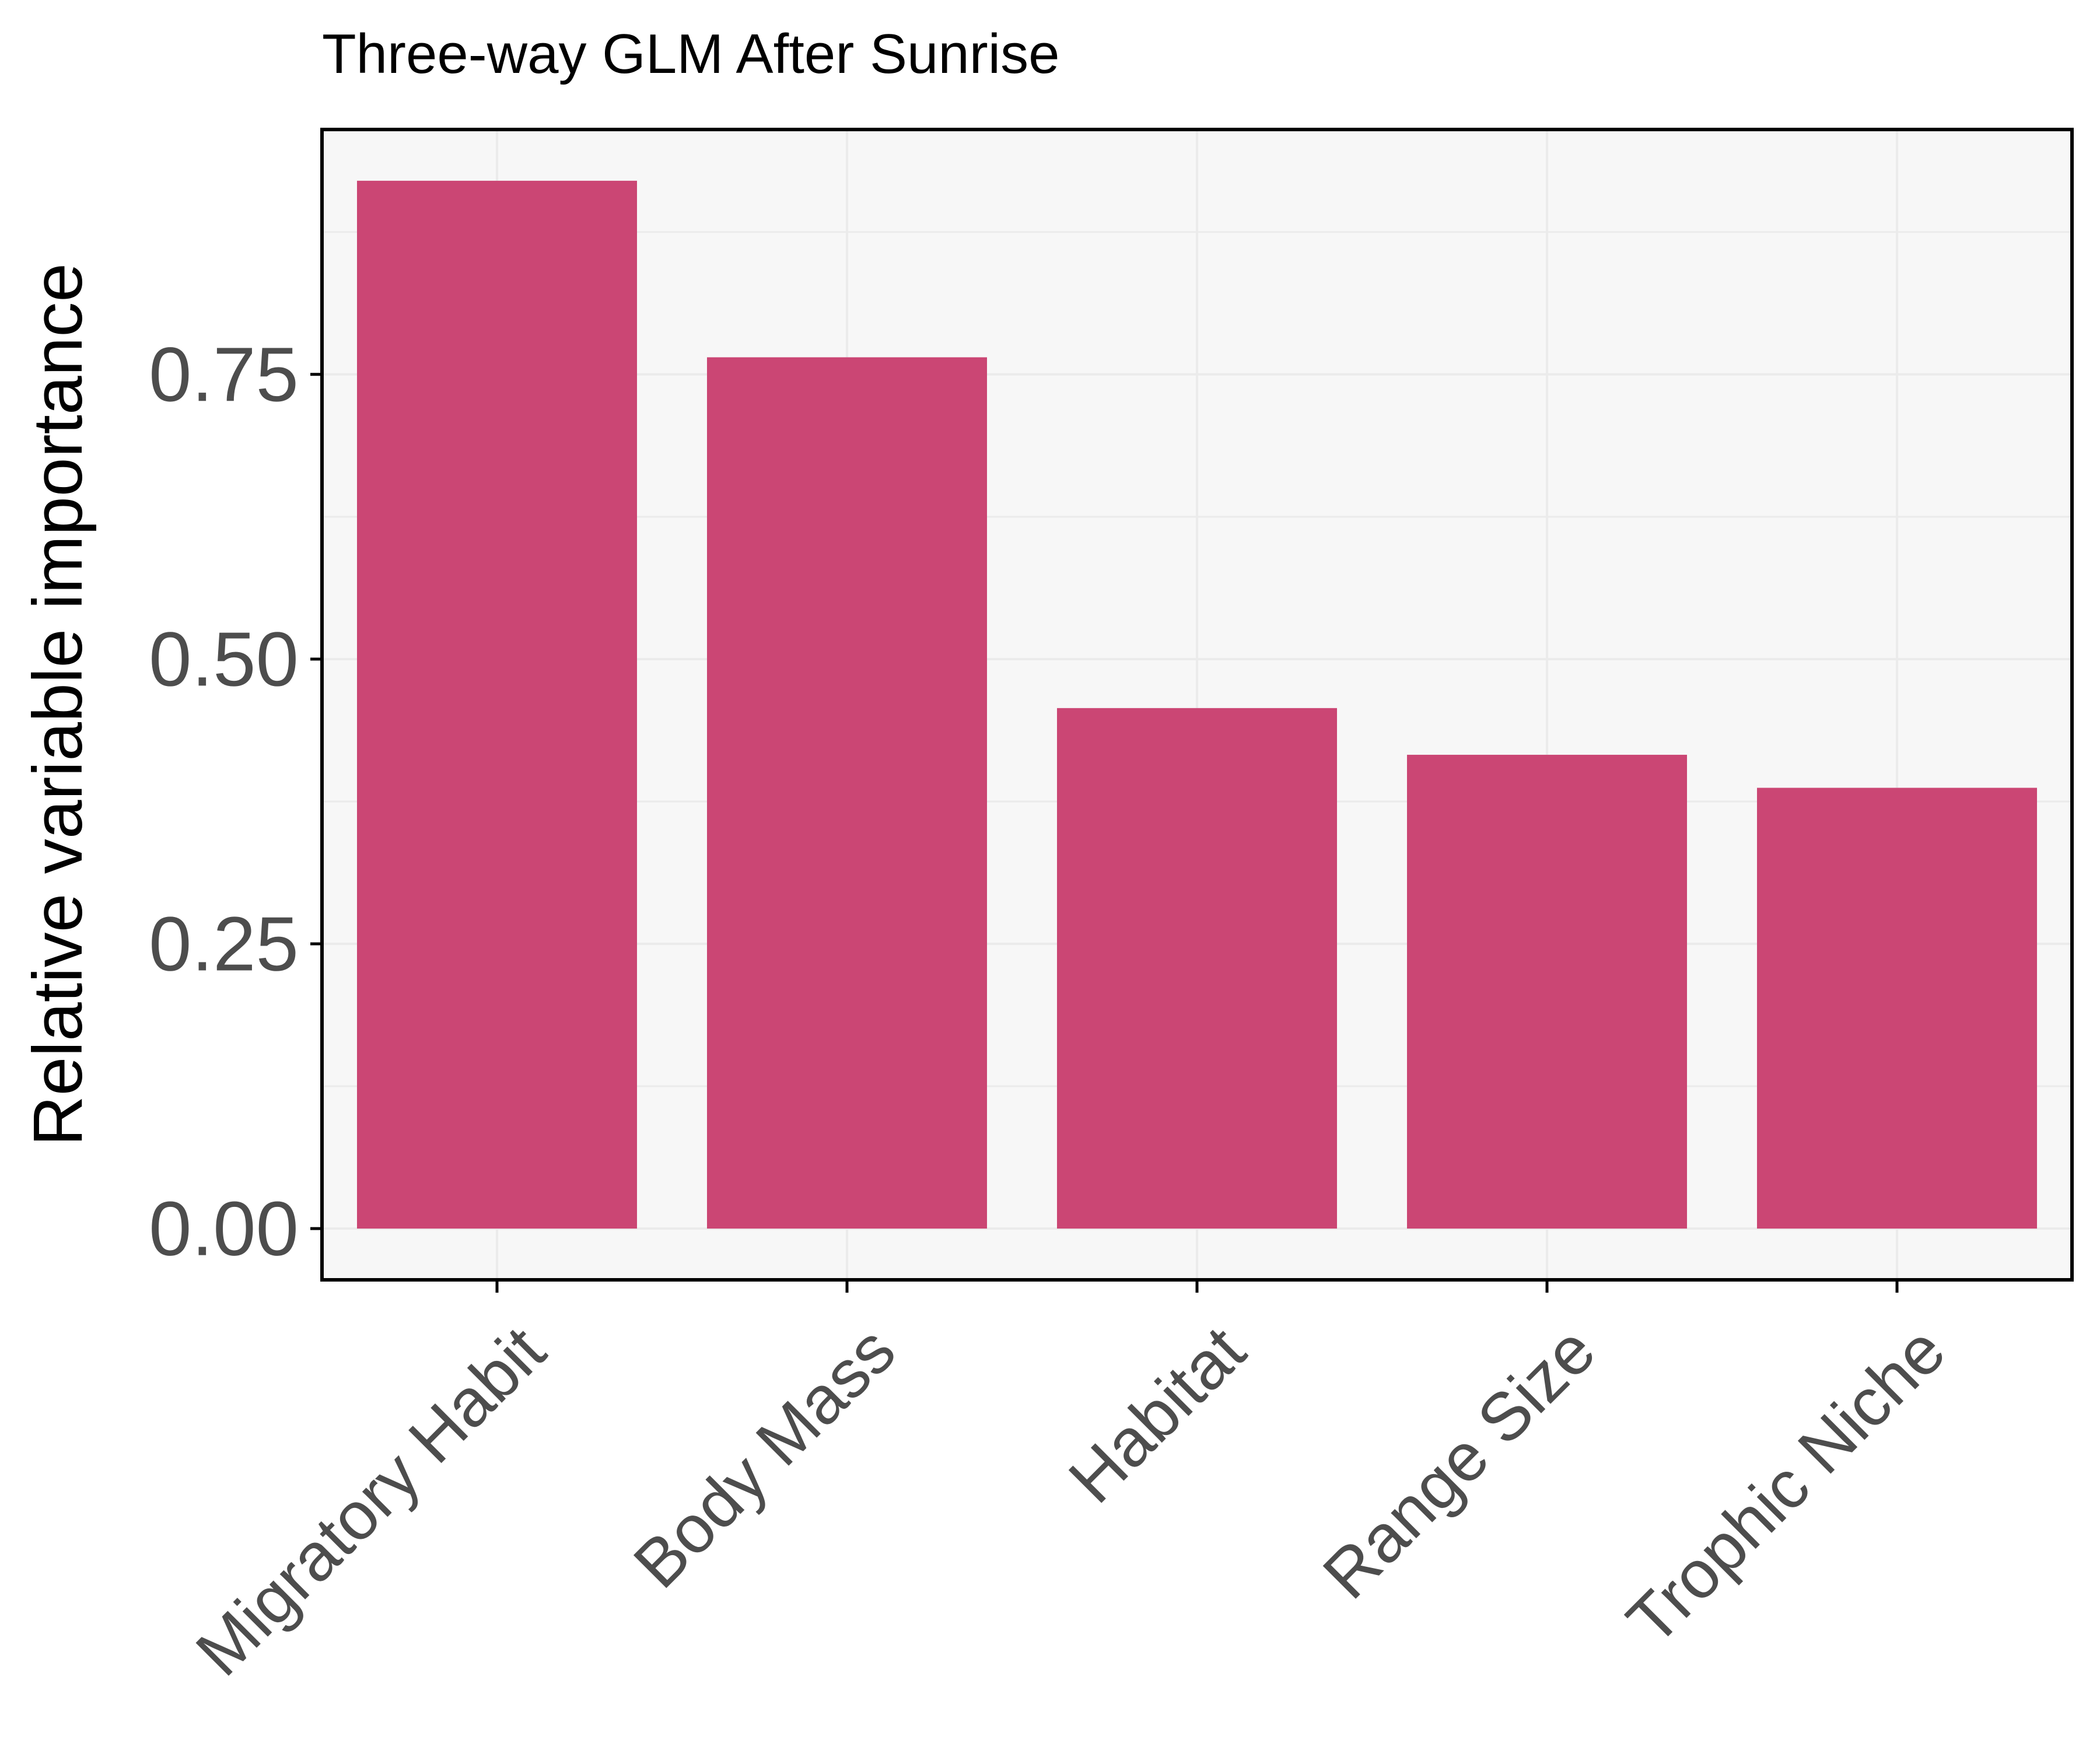  What do you see at coordinates (224, 374) in the screenshot?
I see `y-tick-label: 0.75` at bounding box center [224, 374].